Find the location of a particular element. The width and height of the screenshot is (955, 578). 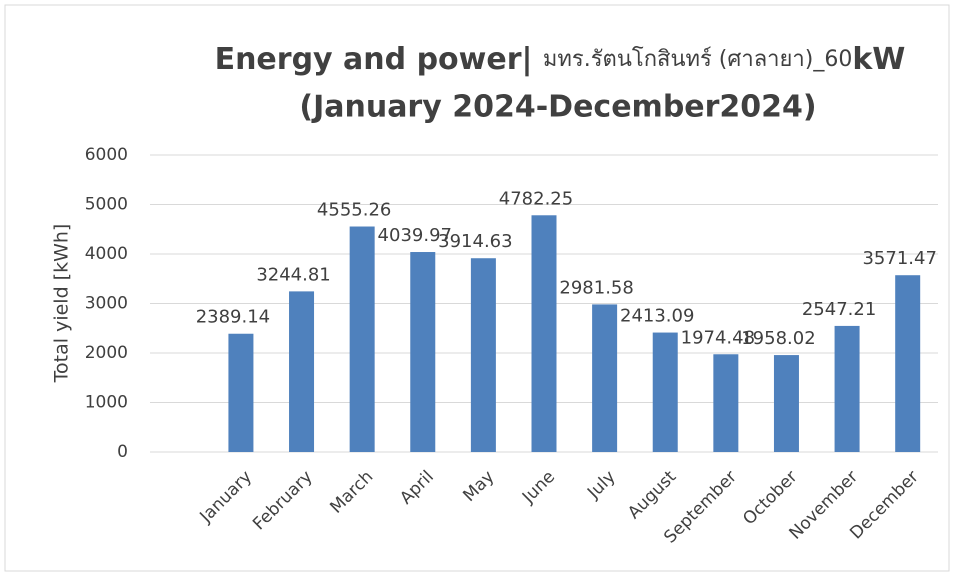

chart-subtitle: (January 2024-December2024) is located at coordinates (557, 107).